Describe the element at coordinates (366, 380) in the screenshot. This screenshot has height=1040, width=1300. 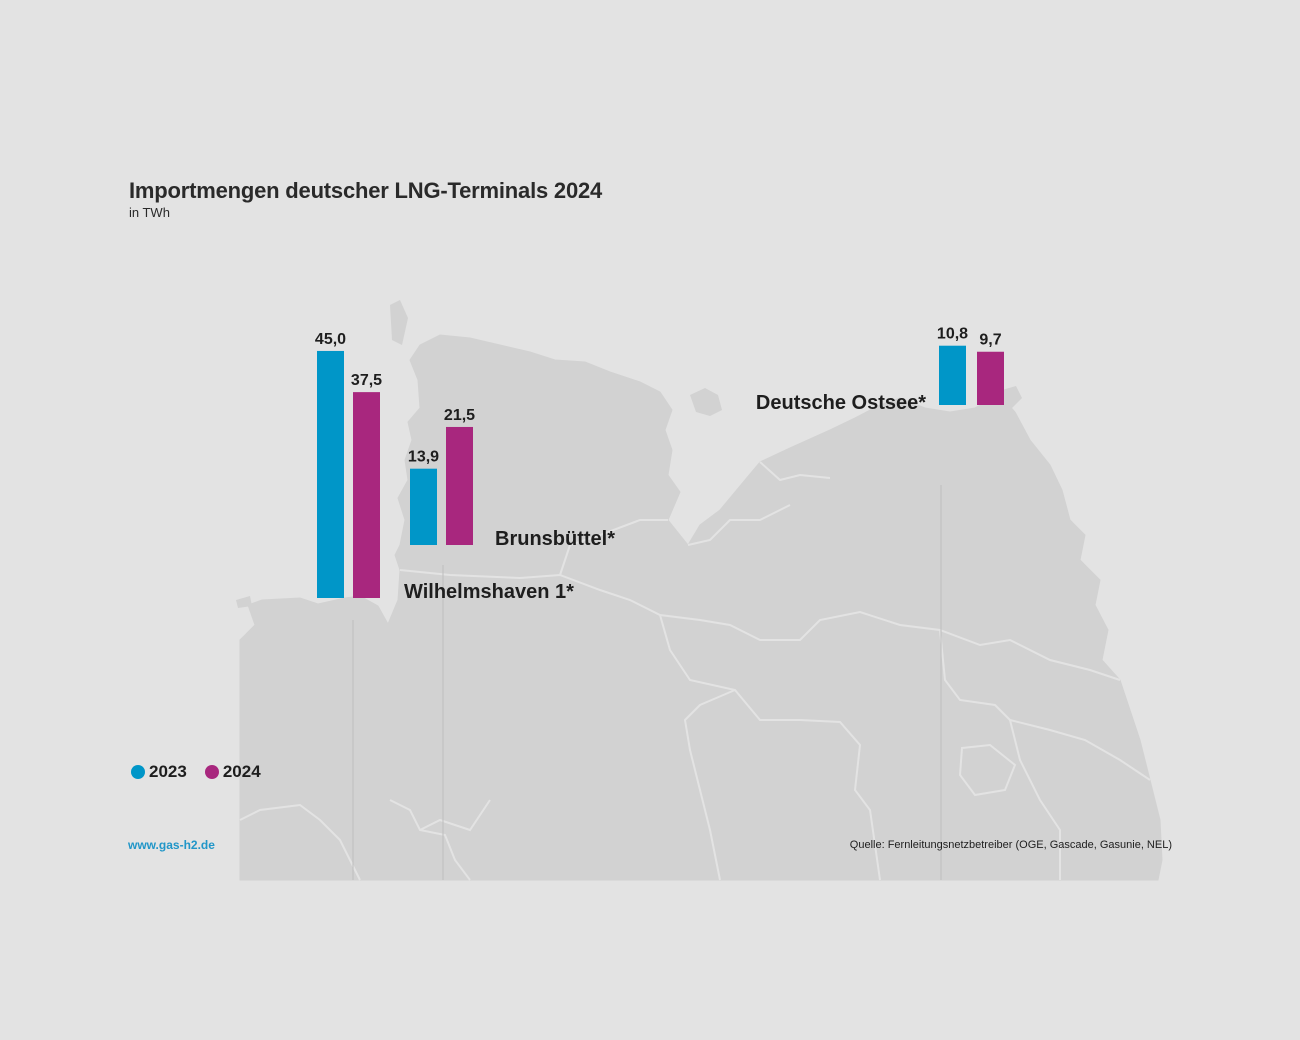
I see `data-label-wilhelmshaven-1-2024: 37,5` at that location.